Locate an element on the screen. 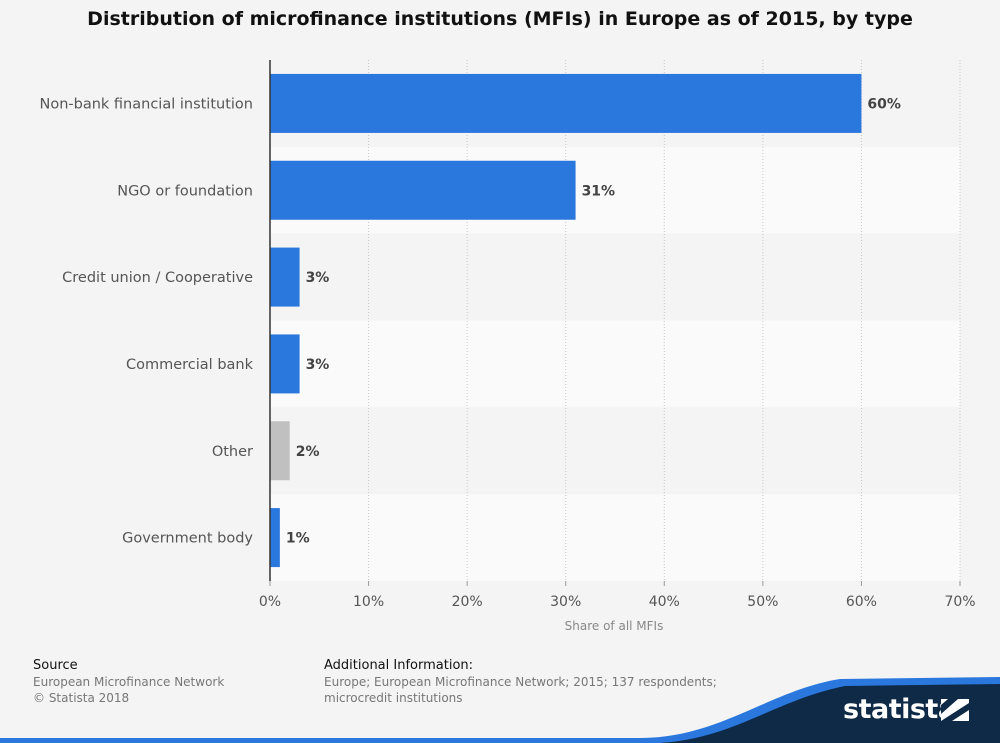 This screenshot has width=1000, height=743. x-tick-label: 20% is located at coordinates (467, 602).